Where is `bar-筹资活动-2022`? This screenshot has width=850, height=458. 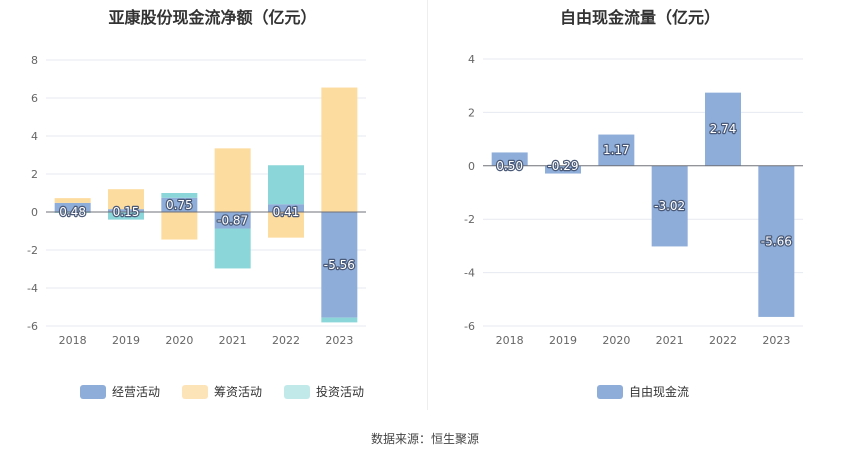
bar-筹资活动-2022 is located at coordinates (286, 225).